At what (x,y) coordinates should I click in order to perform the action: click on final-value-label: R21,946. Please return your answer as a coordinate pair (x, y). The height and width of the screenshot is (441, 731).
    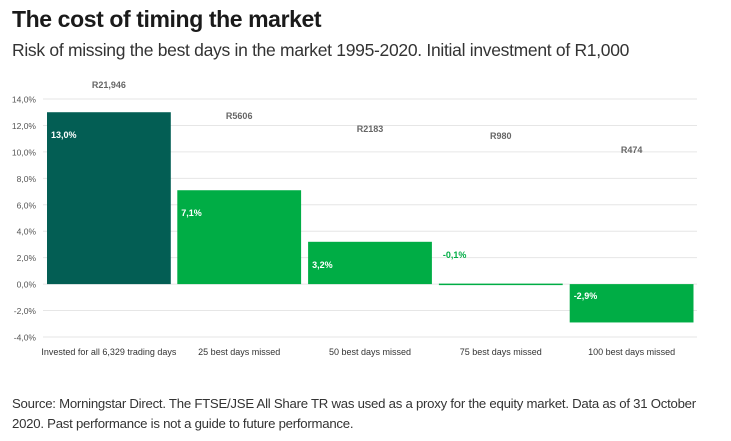
    Looking at the image, I should click on (109, 85).